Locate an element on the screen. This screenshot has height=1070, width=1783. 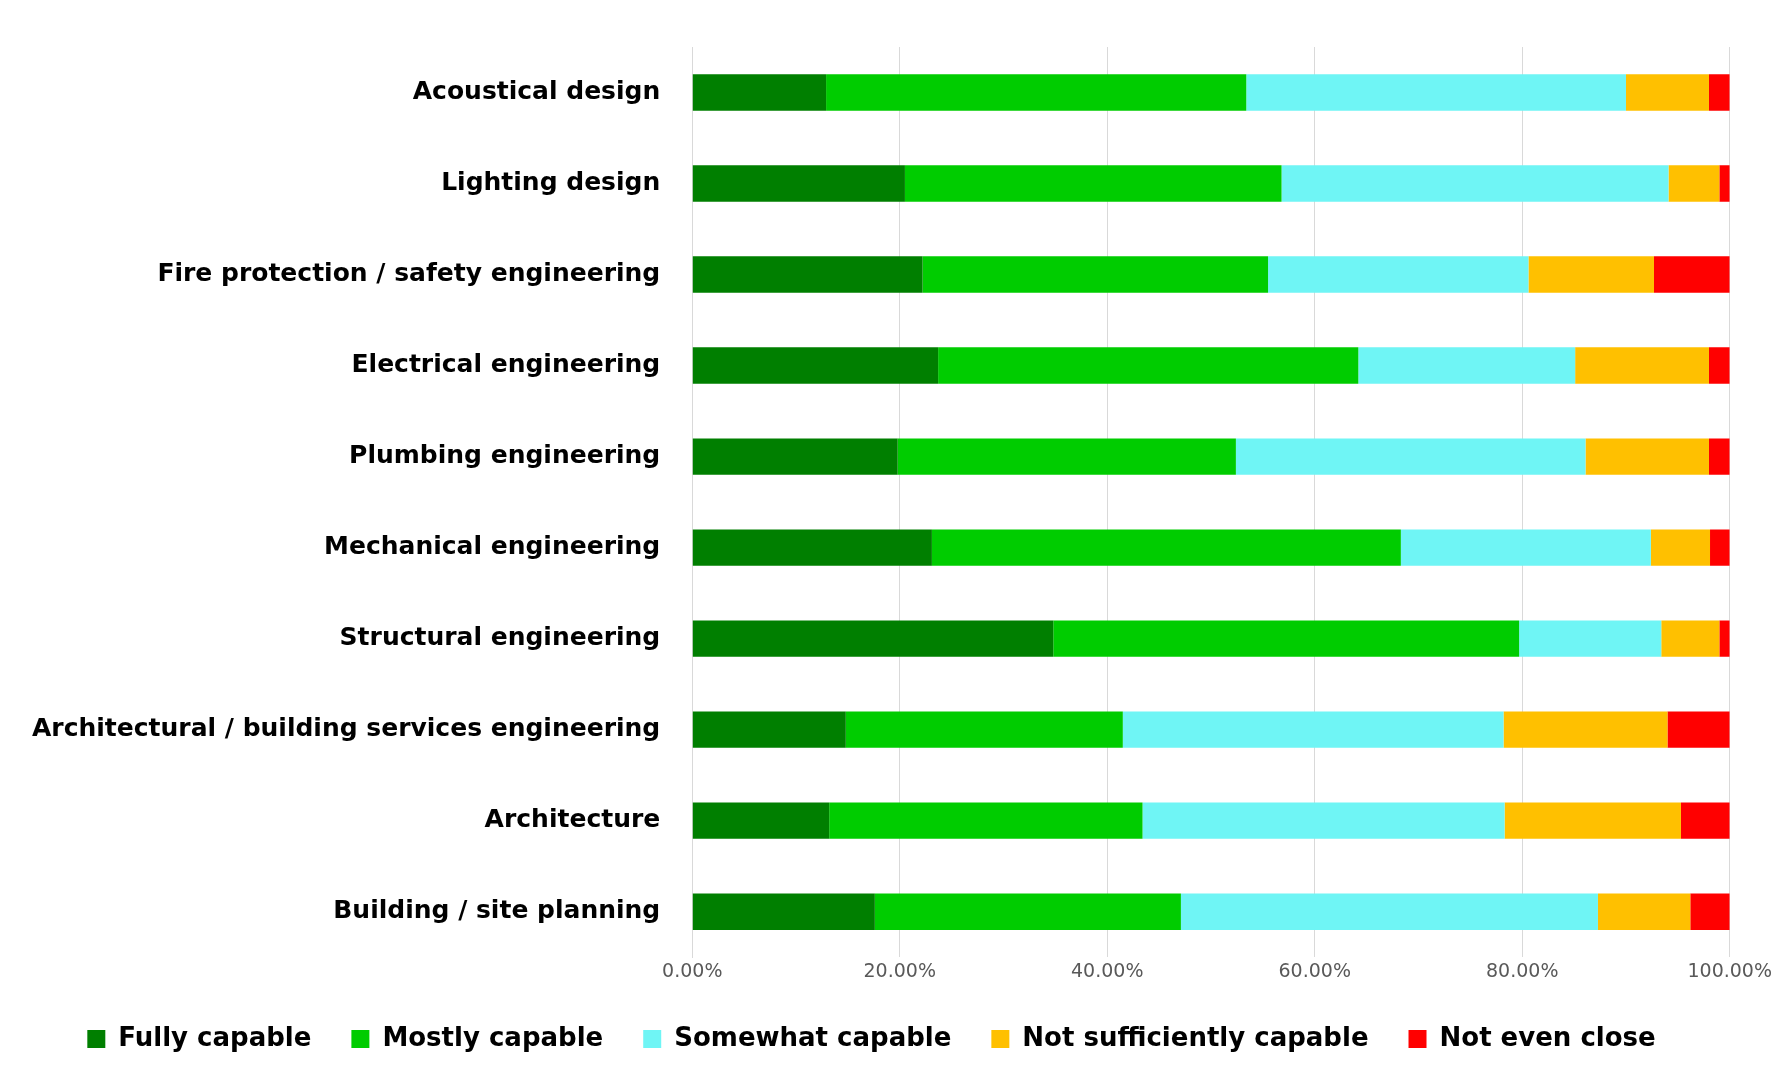
y-tick-label: Architecture is located at coordinates (572, 819).